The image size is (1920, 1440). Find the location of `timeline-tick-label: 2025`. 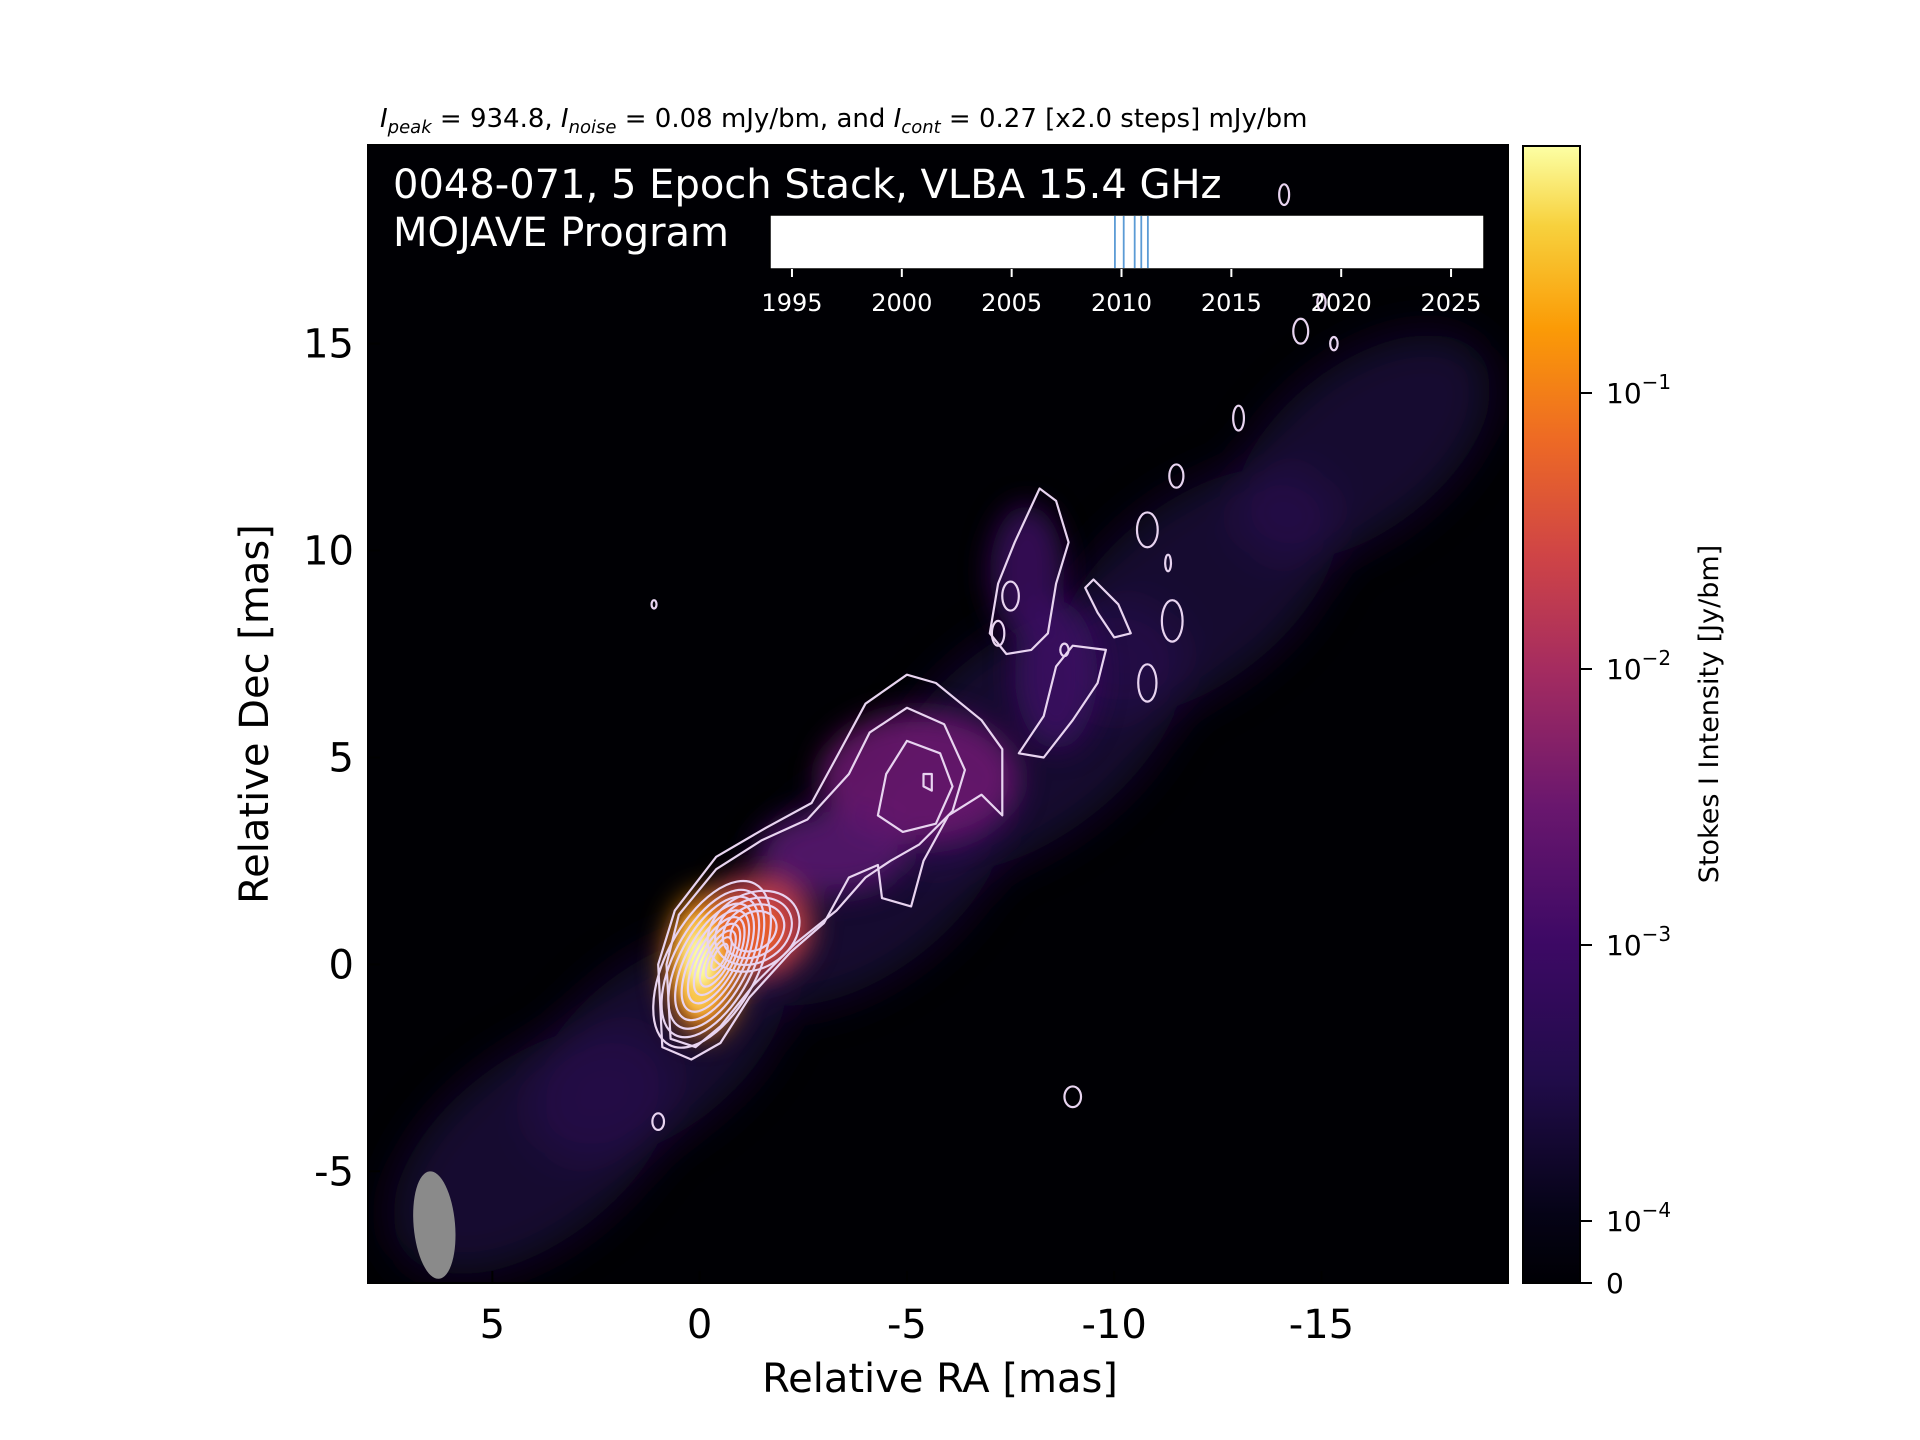

timeline-tick-label: 2025 is located at coordinates (1451, 303).